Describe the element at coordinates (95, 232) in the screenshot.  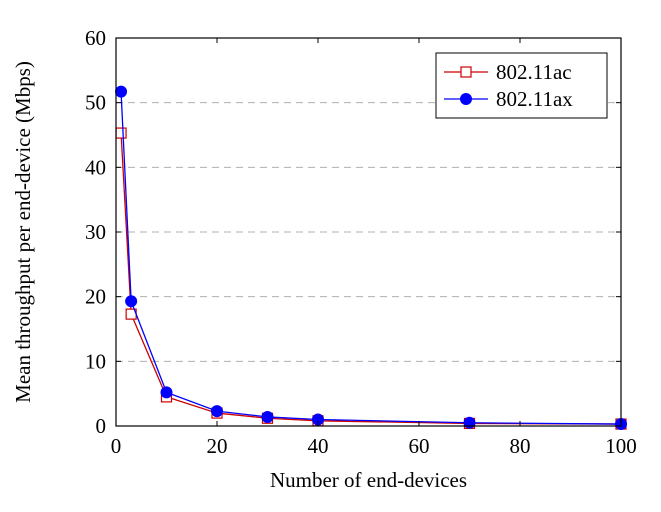
I see `y-tick-label-30: 30` at that location.